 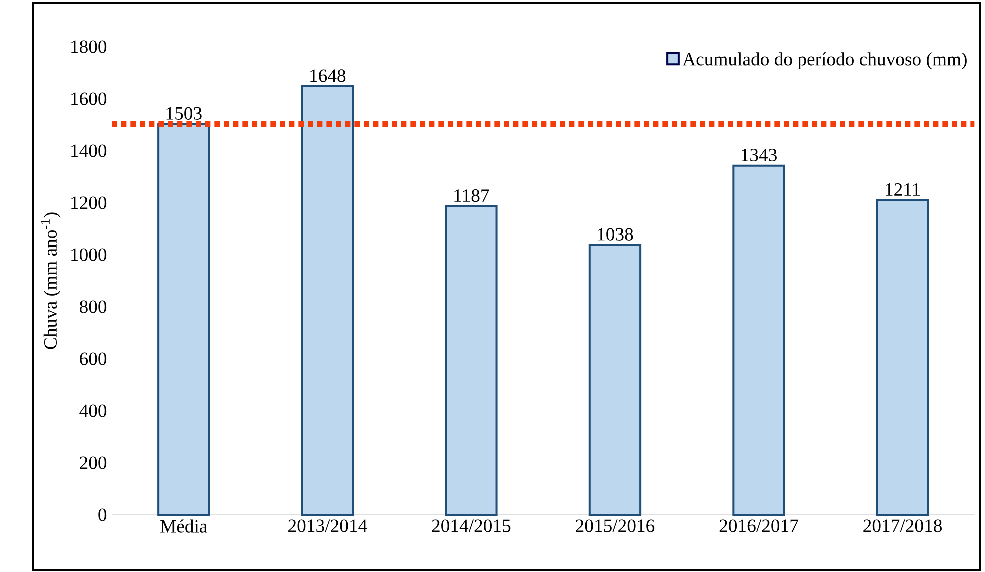 I want to click on y-tick-label: 400, so click(x=93, y=411).